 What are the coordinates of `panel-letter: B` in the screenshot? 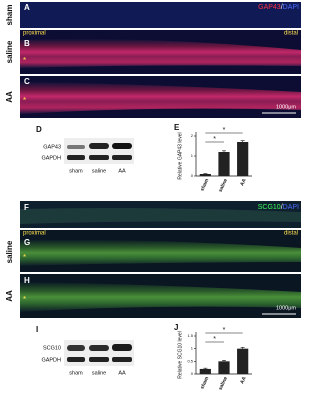 It's located at (27, 43).